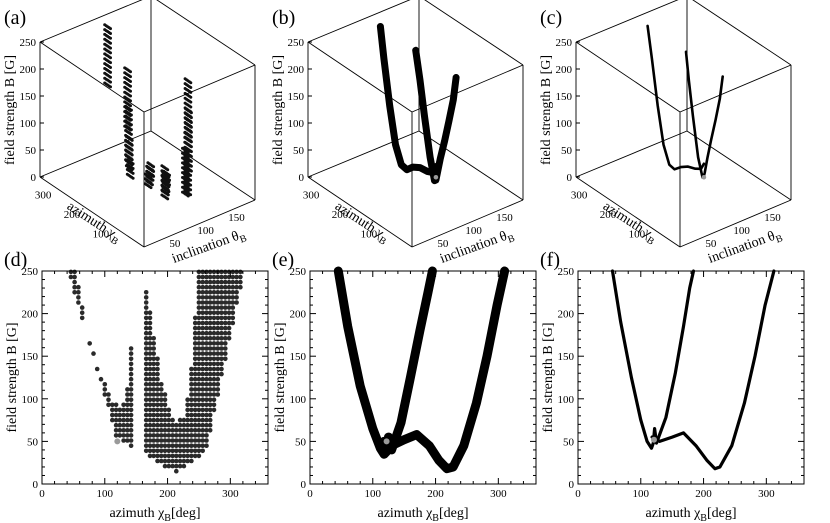  What do you see at coordinates (564, 124) in the screenshot?
I see `z-tick-label: 100` at bounding box center [564, 124].